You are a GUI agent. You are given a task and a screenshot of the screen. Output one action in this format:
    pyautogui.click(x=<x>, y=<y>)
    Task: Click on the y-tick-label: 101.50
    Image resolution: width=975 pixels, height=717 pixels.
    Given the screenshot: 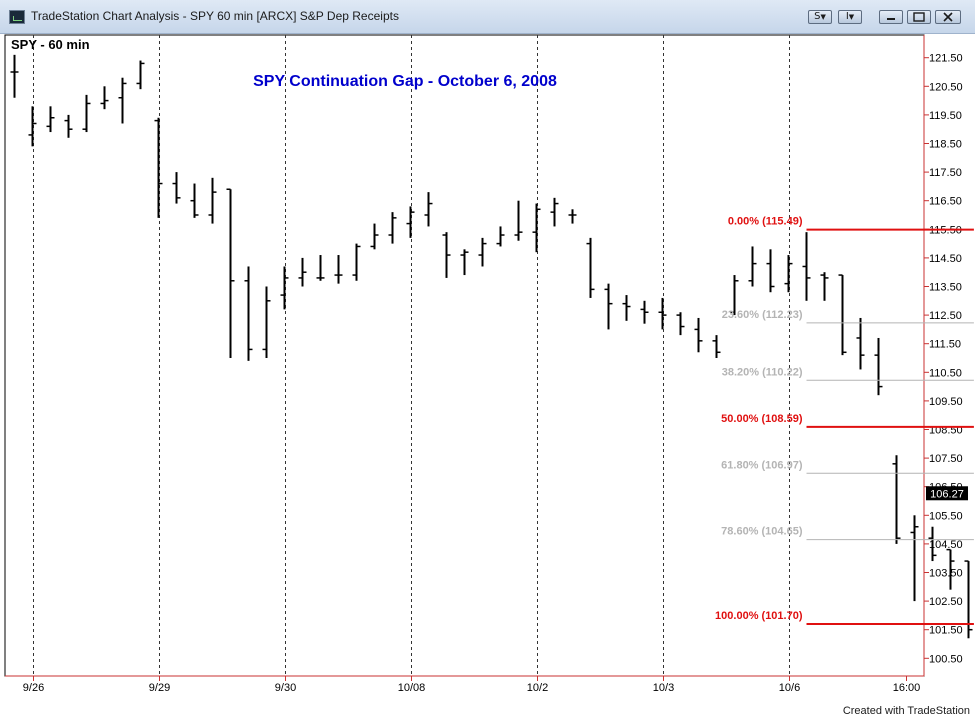 What is the action you would take?
    pyautogui.click(x=946, y=631)
    